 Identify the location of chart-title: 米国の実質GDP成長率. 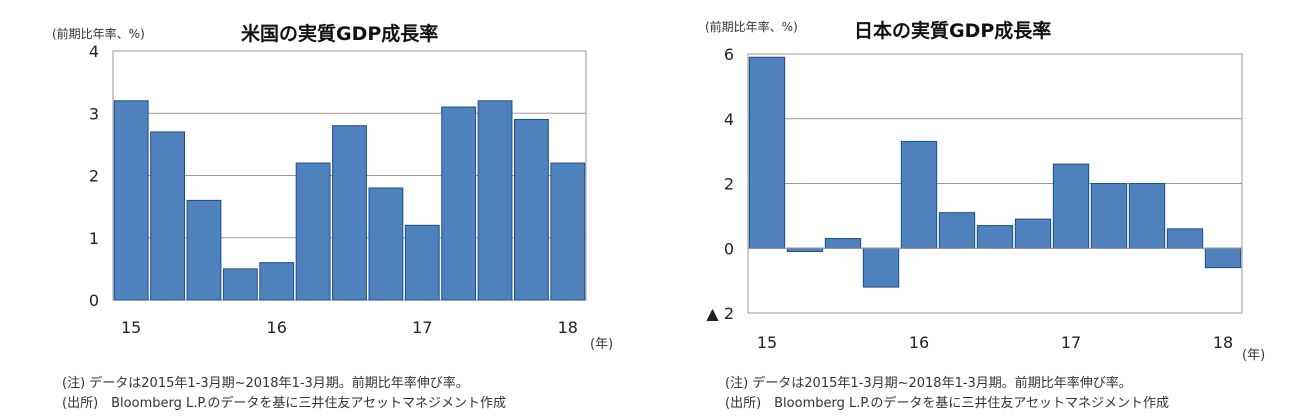
(340, 34).